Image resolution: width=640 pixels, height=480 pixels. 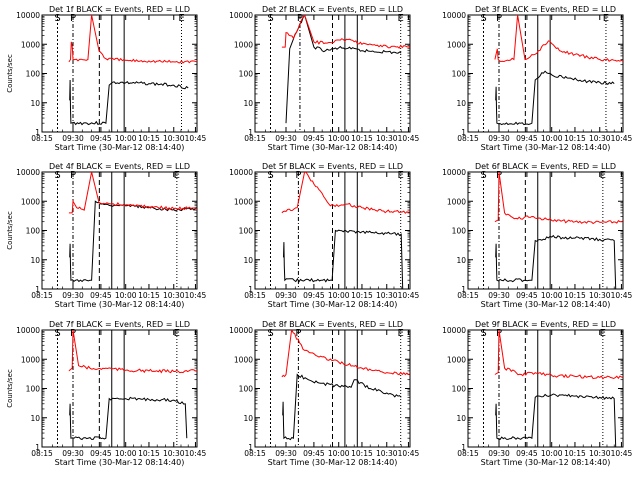 I want to click on y-axis-label: Counts/sec, so click(x=10, y=73).